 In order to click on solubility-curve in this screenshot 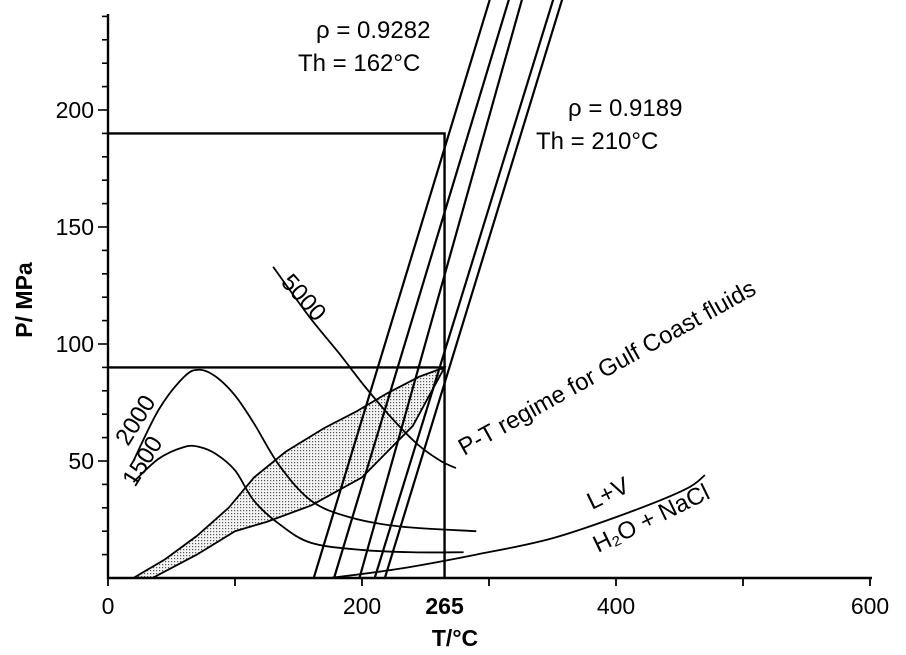, I will do `click(518, 526)`.